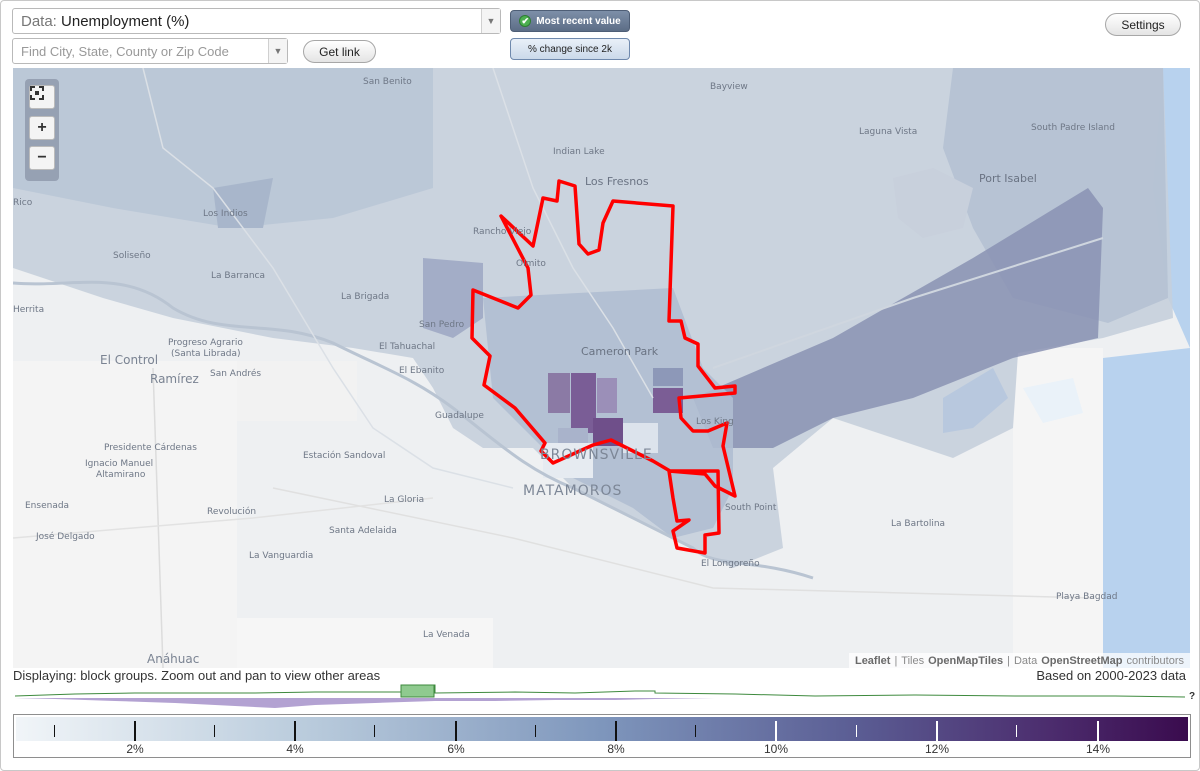 This screenshot has height=771, width=1200. What do you see at coordinates (776, 749) in the screenshot?
I see `legend-label: 10%` at bounding box center [776, 749].